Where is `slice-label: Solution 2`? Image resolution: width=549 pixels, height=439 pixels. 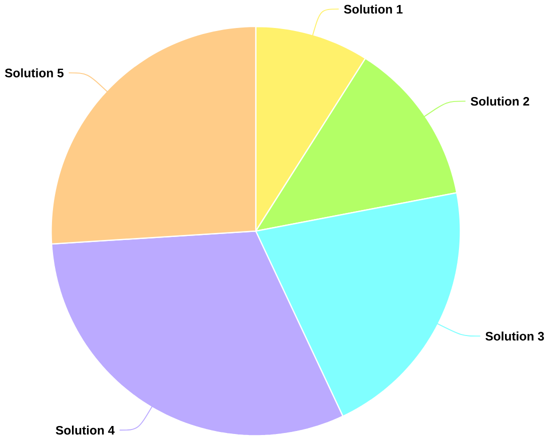 slice-label: Solution 2 is located at coordinates (500, 101).